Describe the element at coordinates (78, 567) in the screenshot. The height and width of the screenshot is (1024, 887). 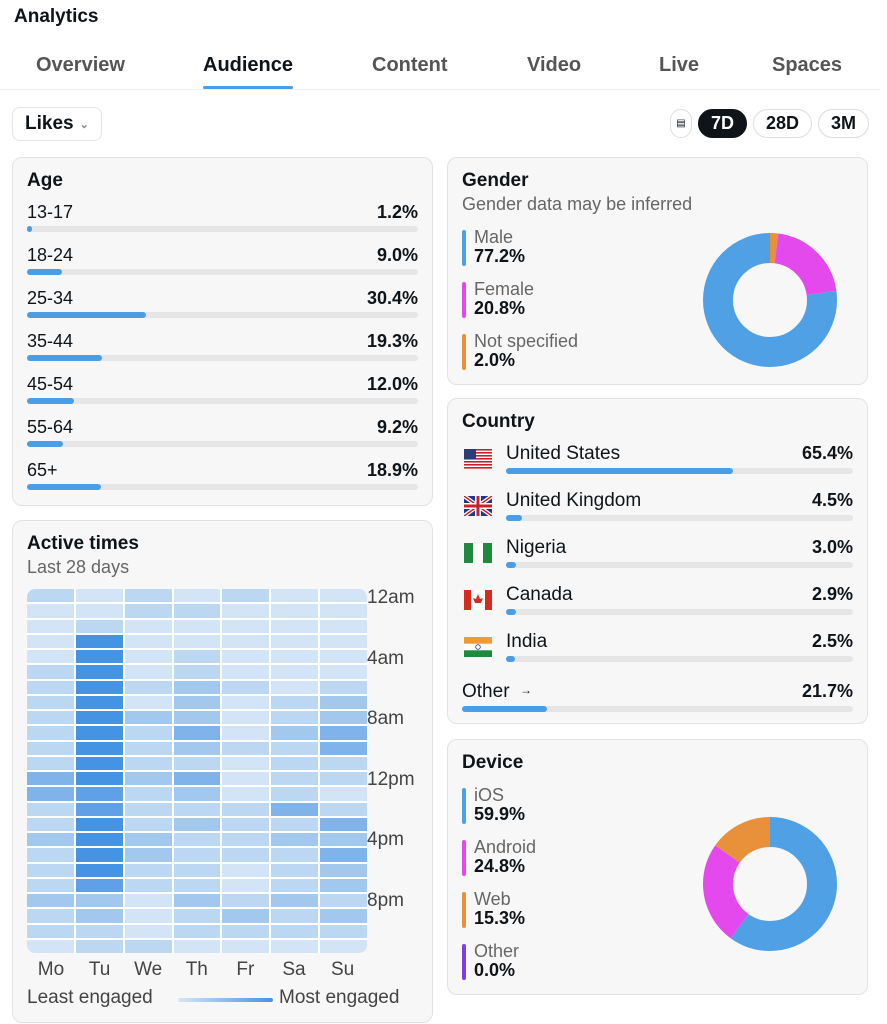
I see `active-times-subtitle: Last 28 days` at that location.